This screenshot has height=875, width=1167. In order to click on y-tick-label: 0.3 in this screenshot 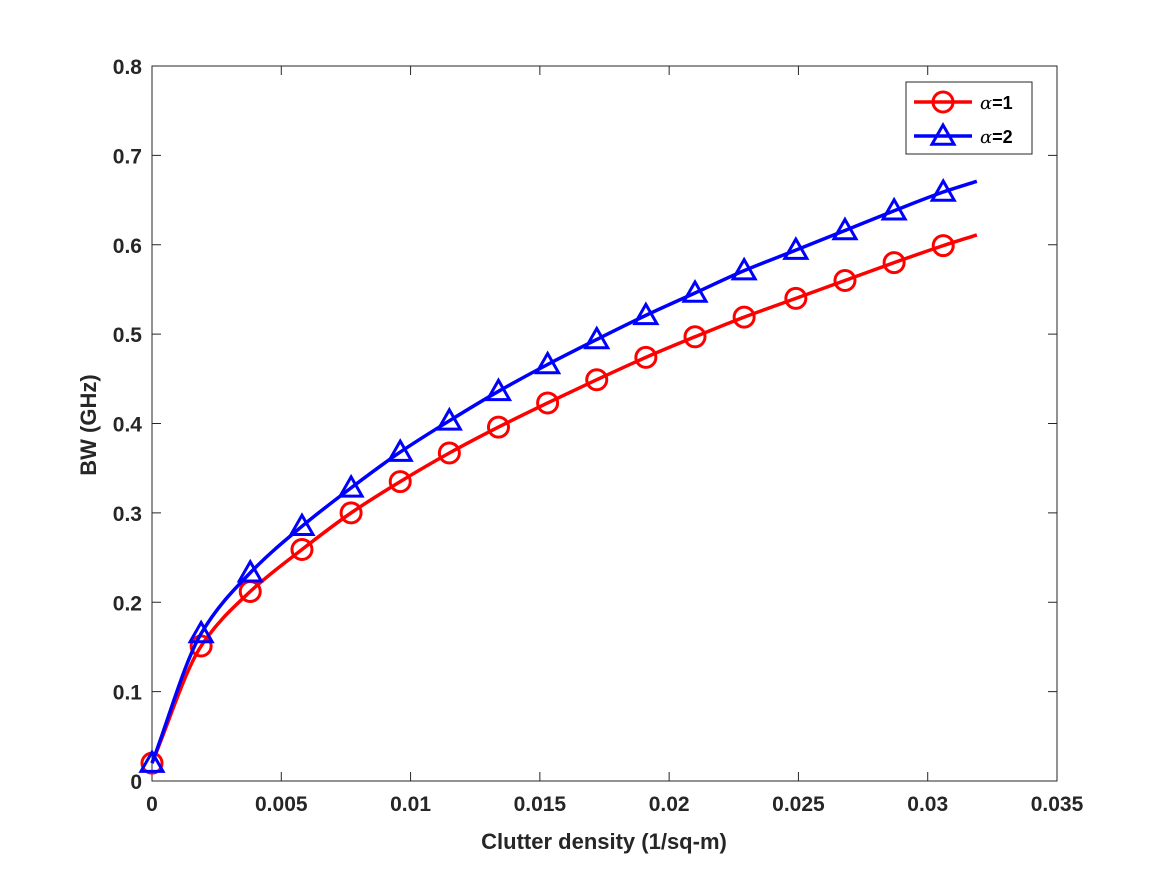, I will do `click(127, 514)`.